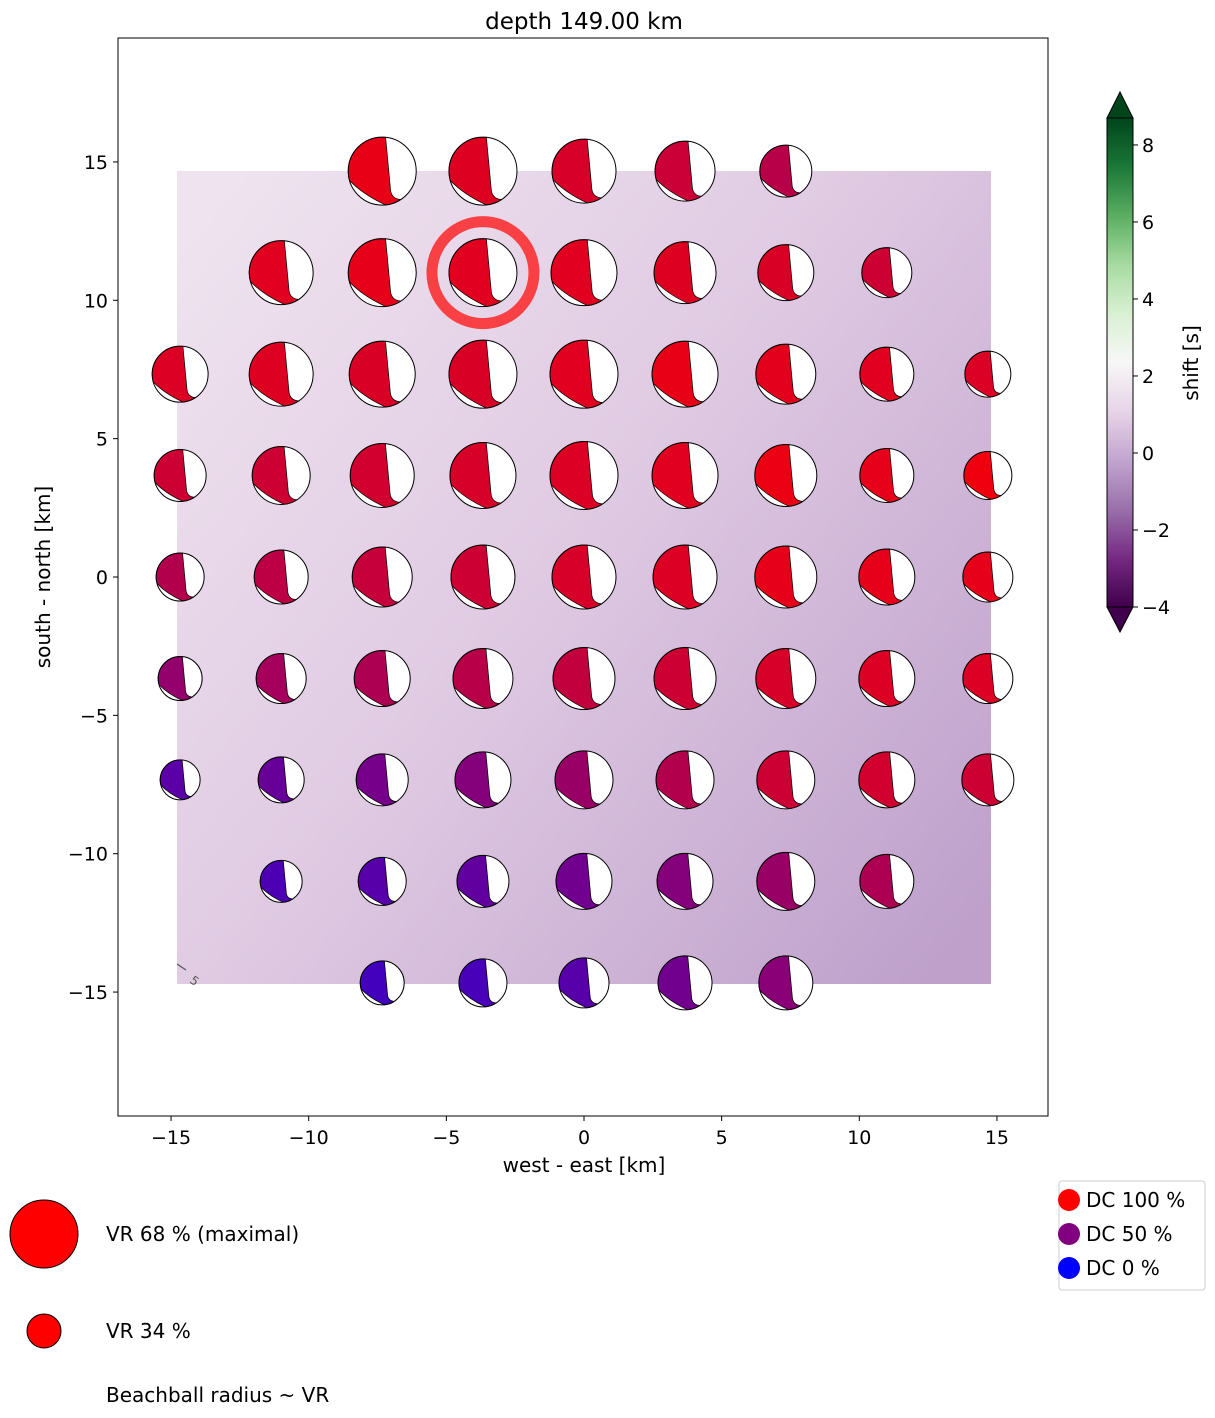 This screenshot has width=1215, height=1418. What do you see at coordinates (94, 716) in the screenshot?
I see `y-tick-label: −5` at bounding box center [94, 716].